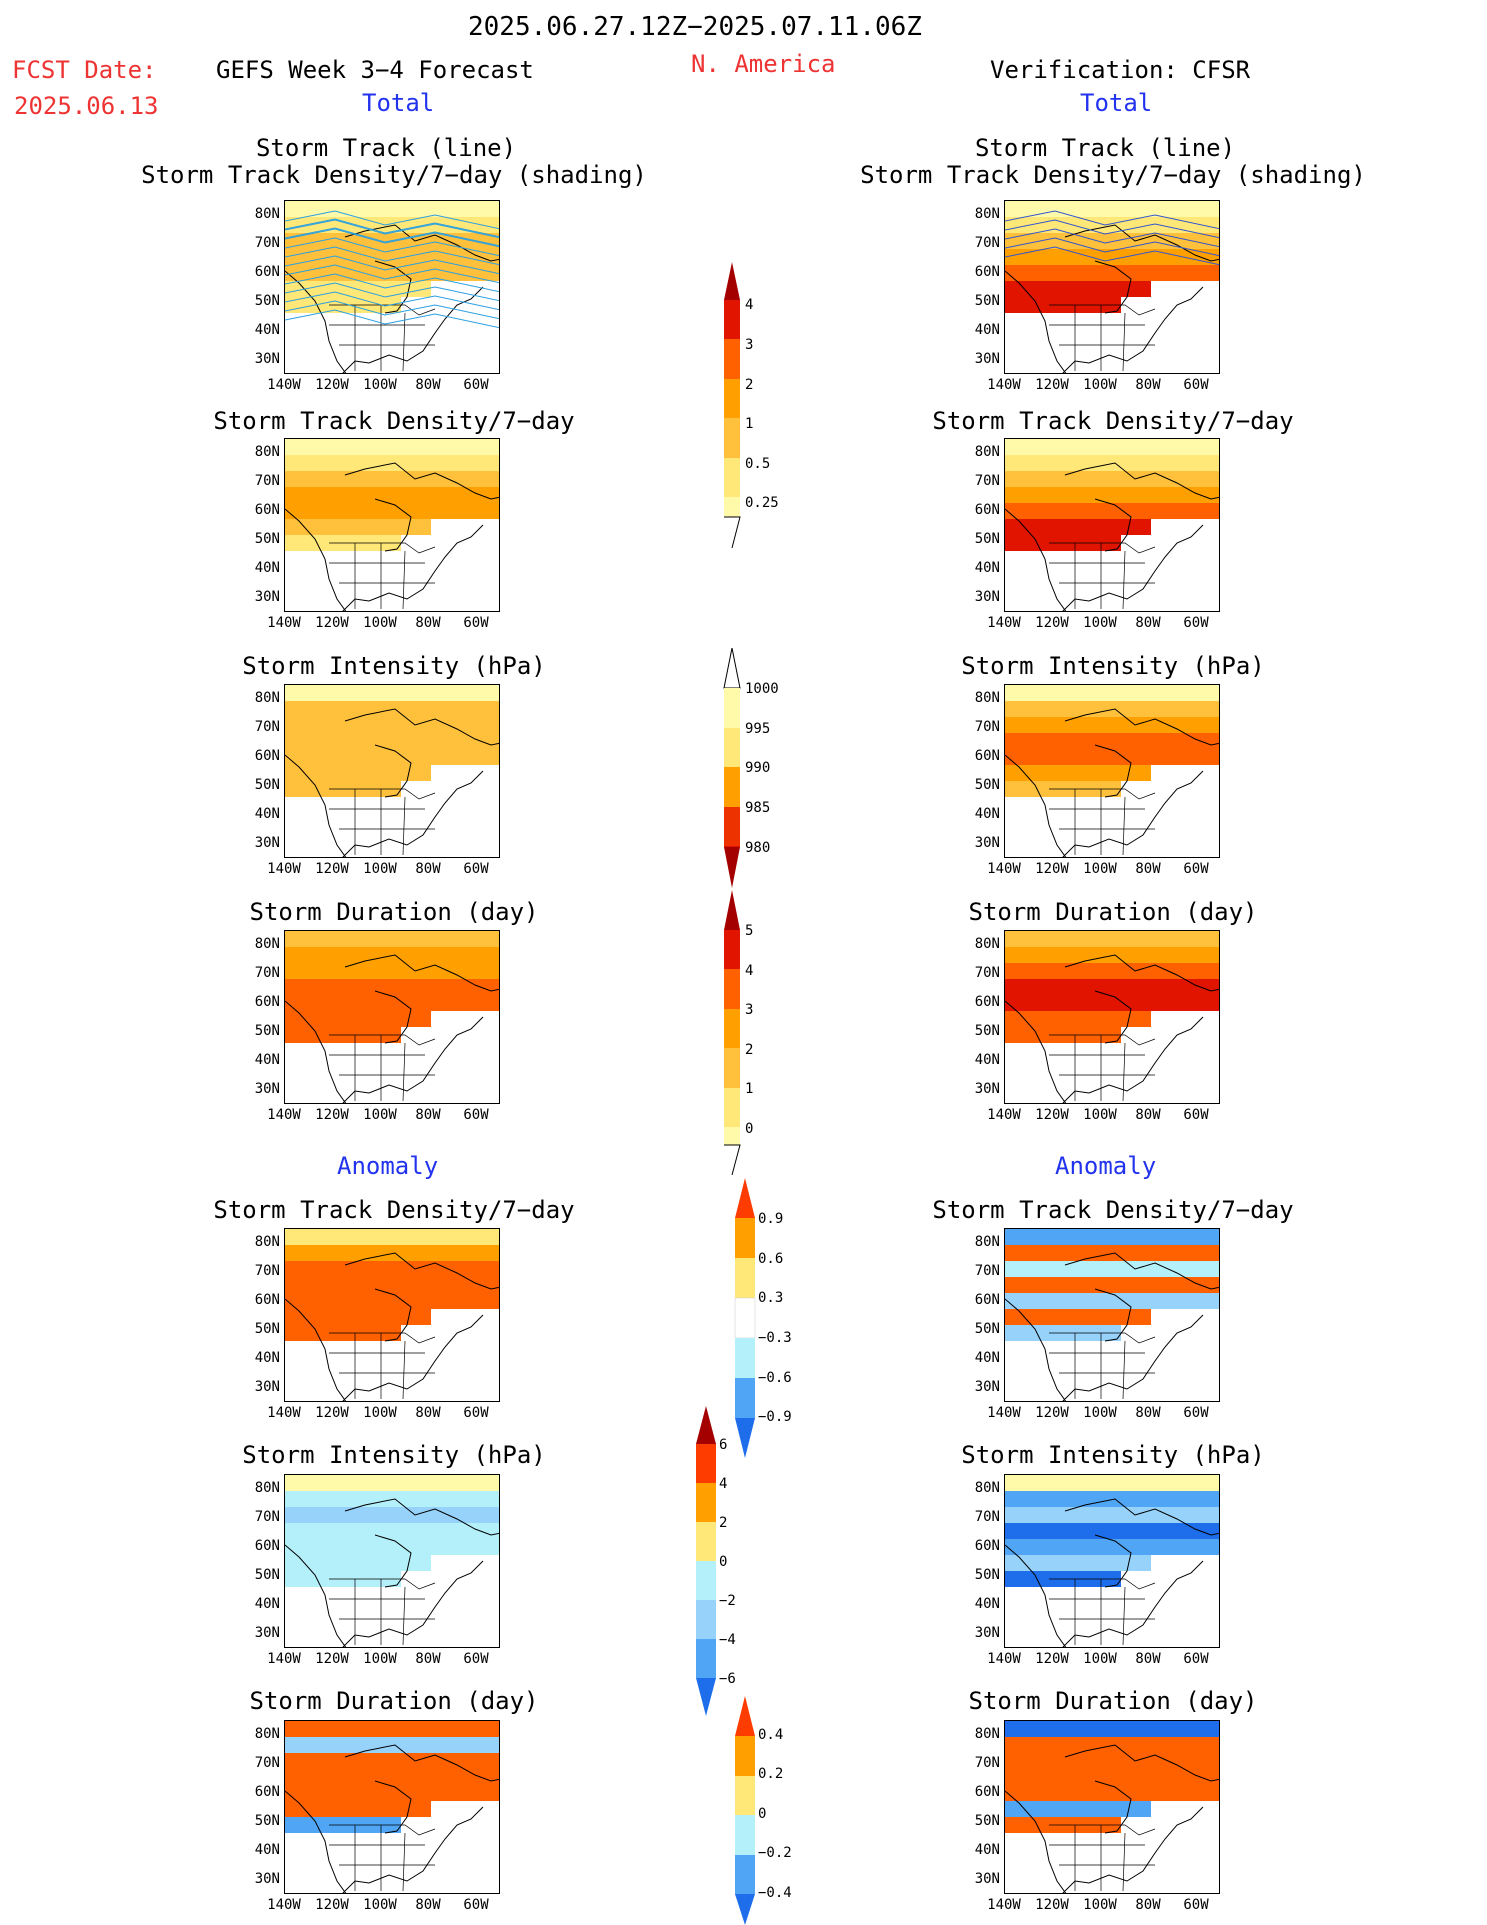  I want to click on cb-duration-total-1: 4, so click(749, 971).